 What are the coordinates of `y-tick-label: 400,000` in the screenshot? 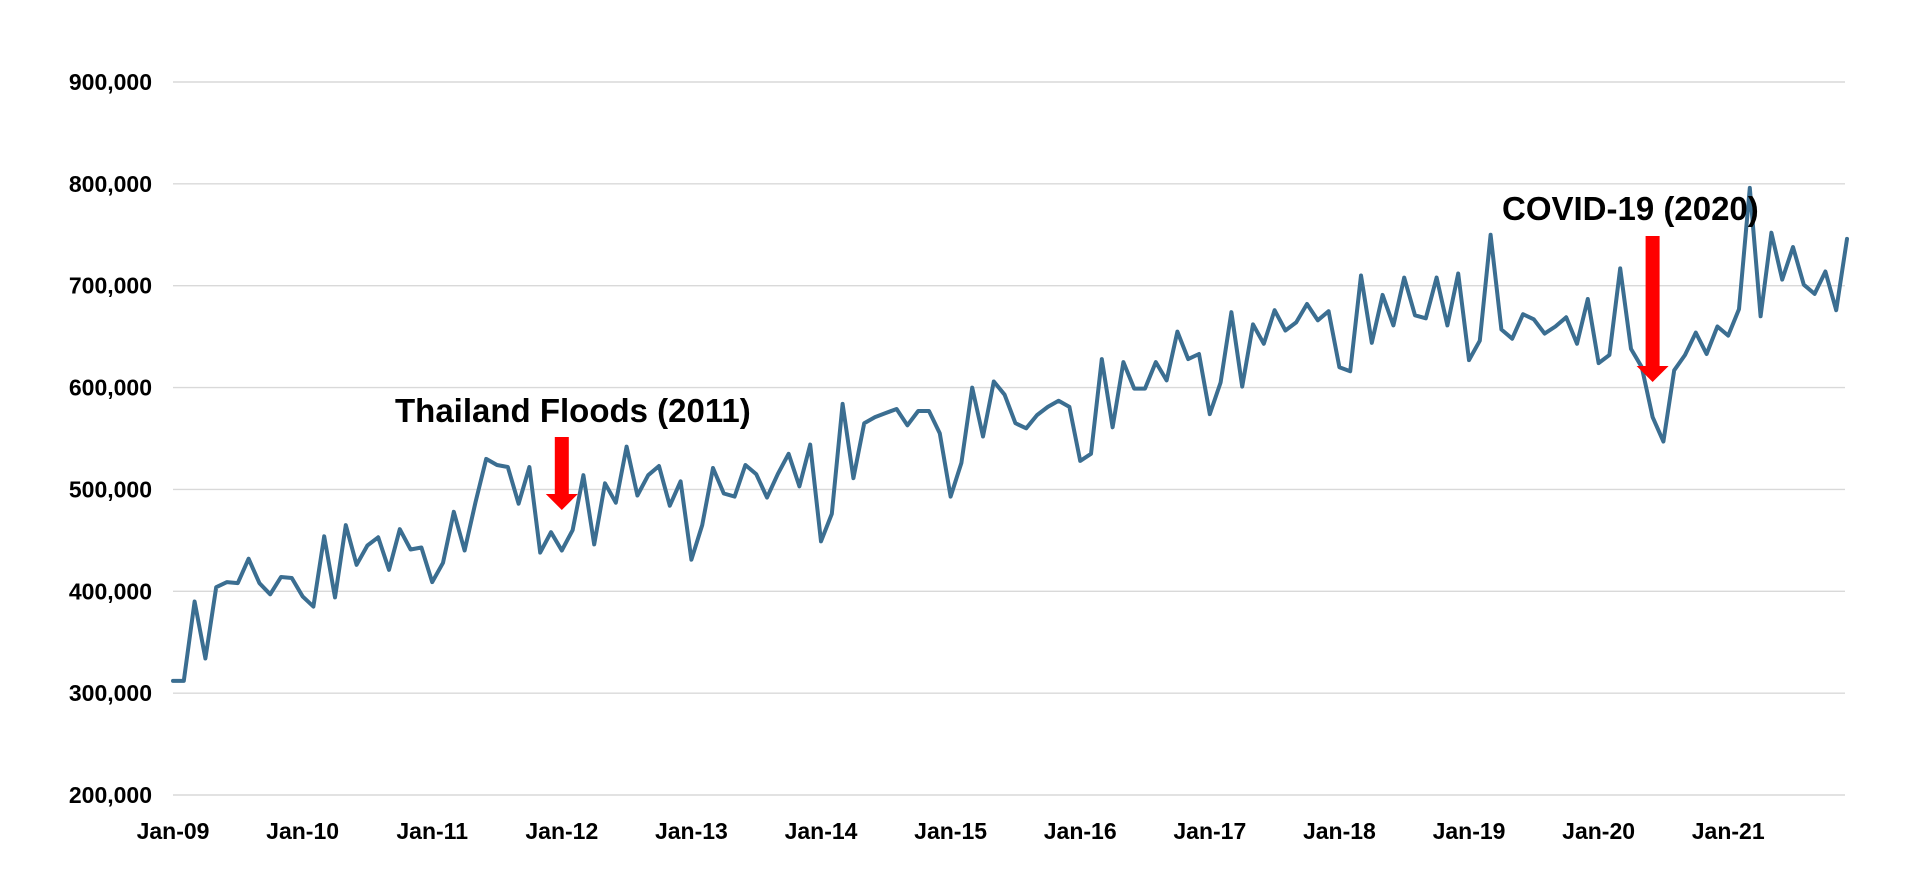 It's located at (110, 591).